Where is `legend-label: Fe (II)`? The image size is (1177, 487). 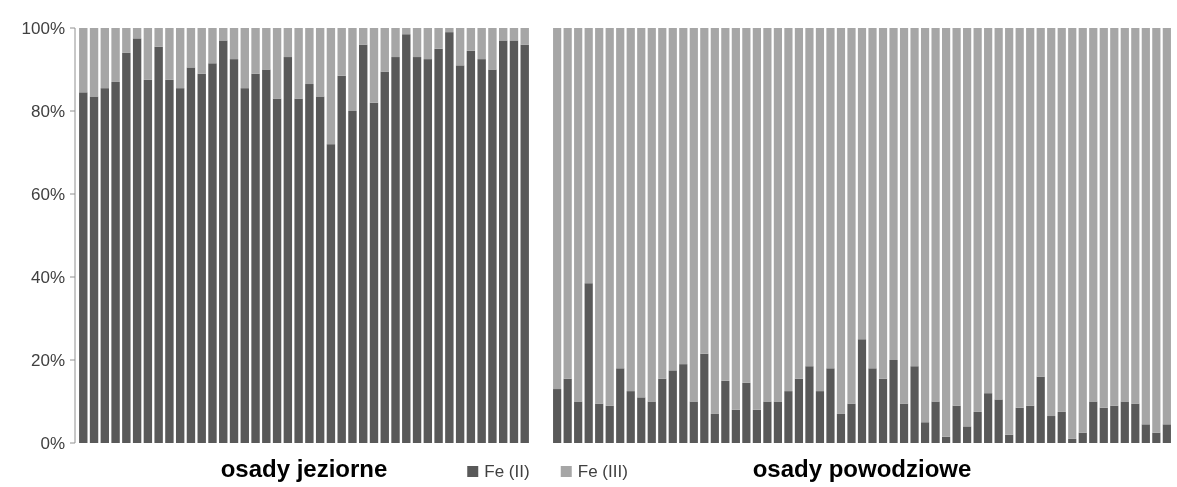 legend-label: Fe (II) is located at coordinates (507, 471).